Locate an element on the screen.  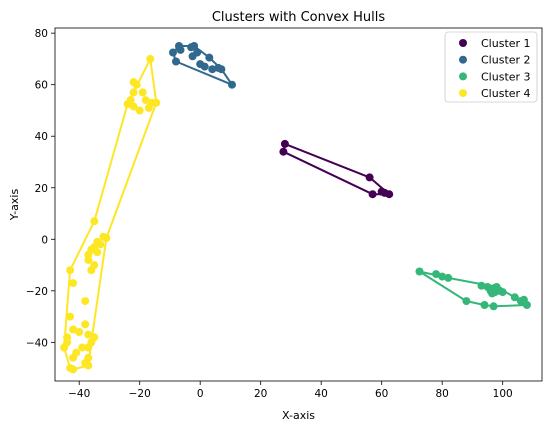
legend-box is located at coordinates (491, 67).